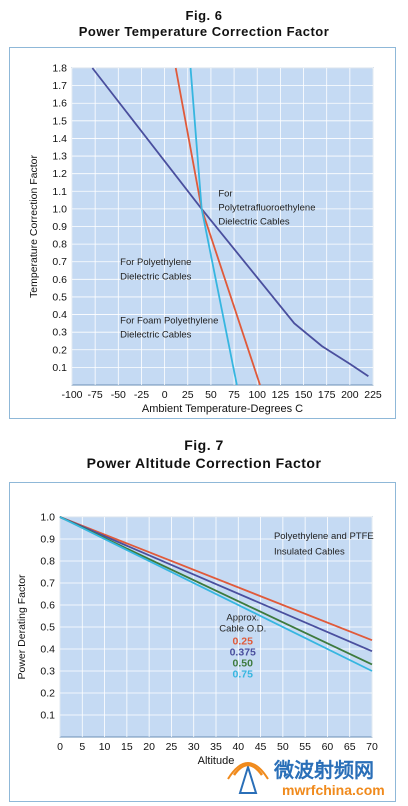  What do you see at coordinates (59, 174) in the screenshot?
I see `y-tick-label: 1.2` at bounding box center [59, 174].